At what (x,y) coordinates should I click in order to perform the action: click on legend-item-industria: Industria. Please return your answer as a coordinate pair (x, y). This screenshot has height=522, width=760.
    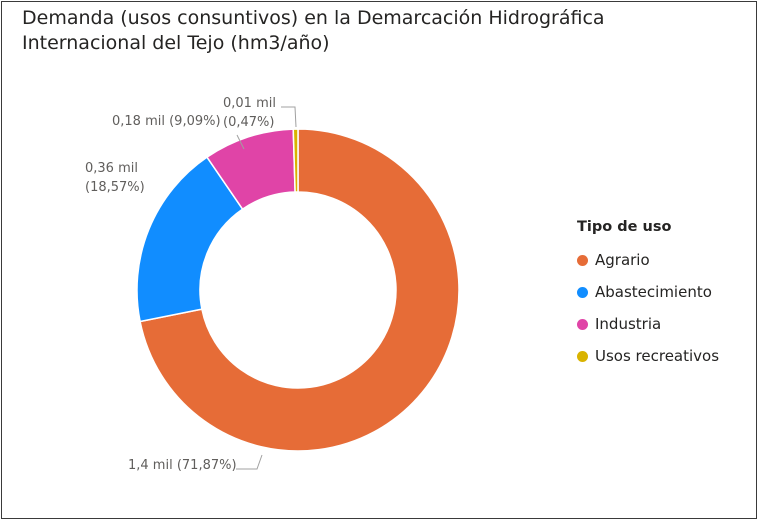
    Looking at the image, I should click on (648, 324).